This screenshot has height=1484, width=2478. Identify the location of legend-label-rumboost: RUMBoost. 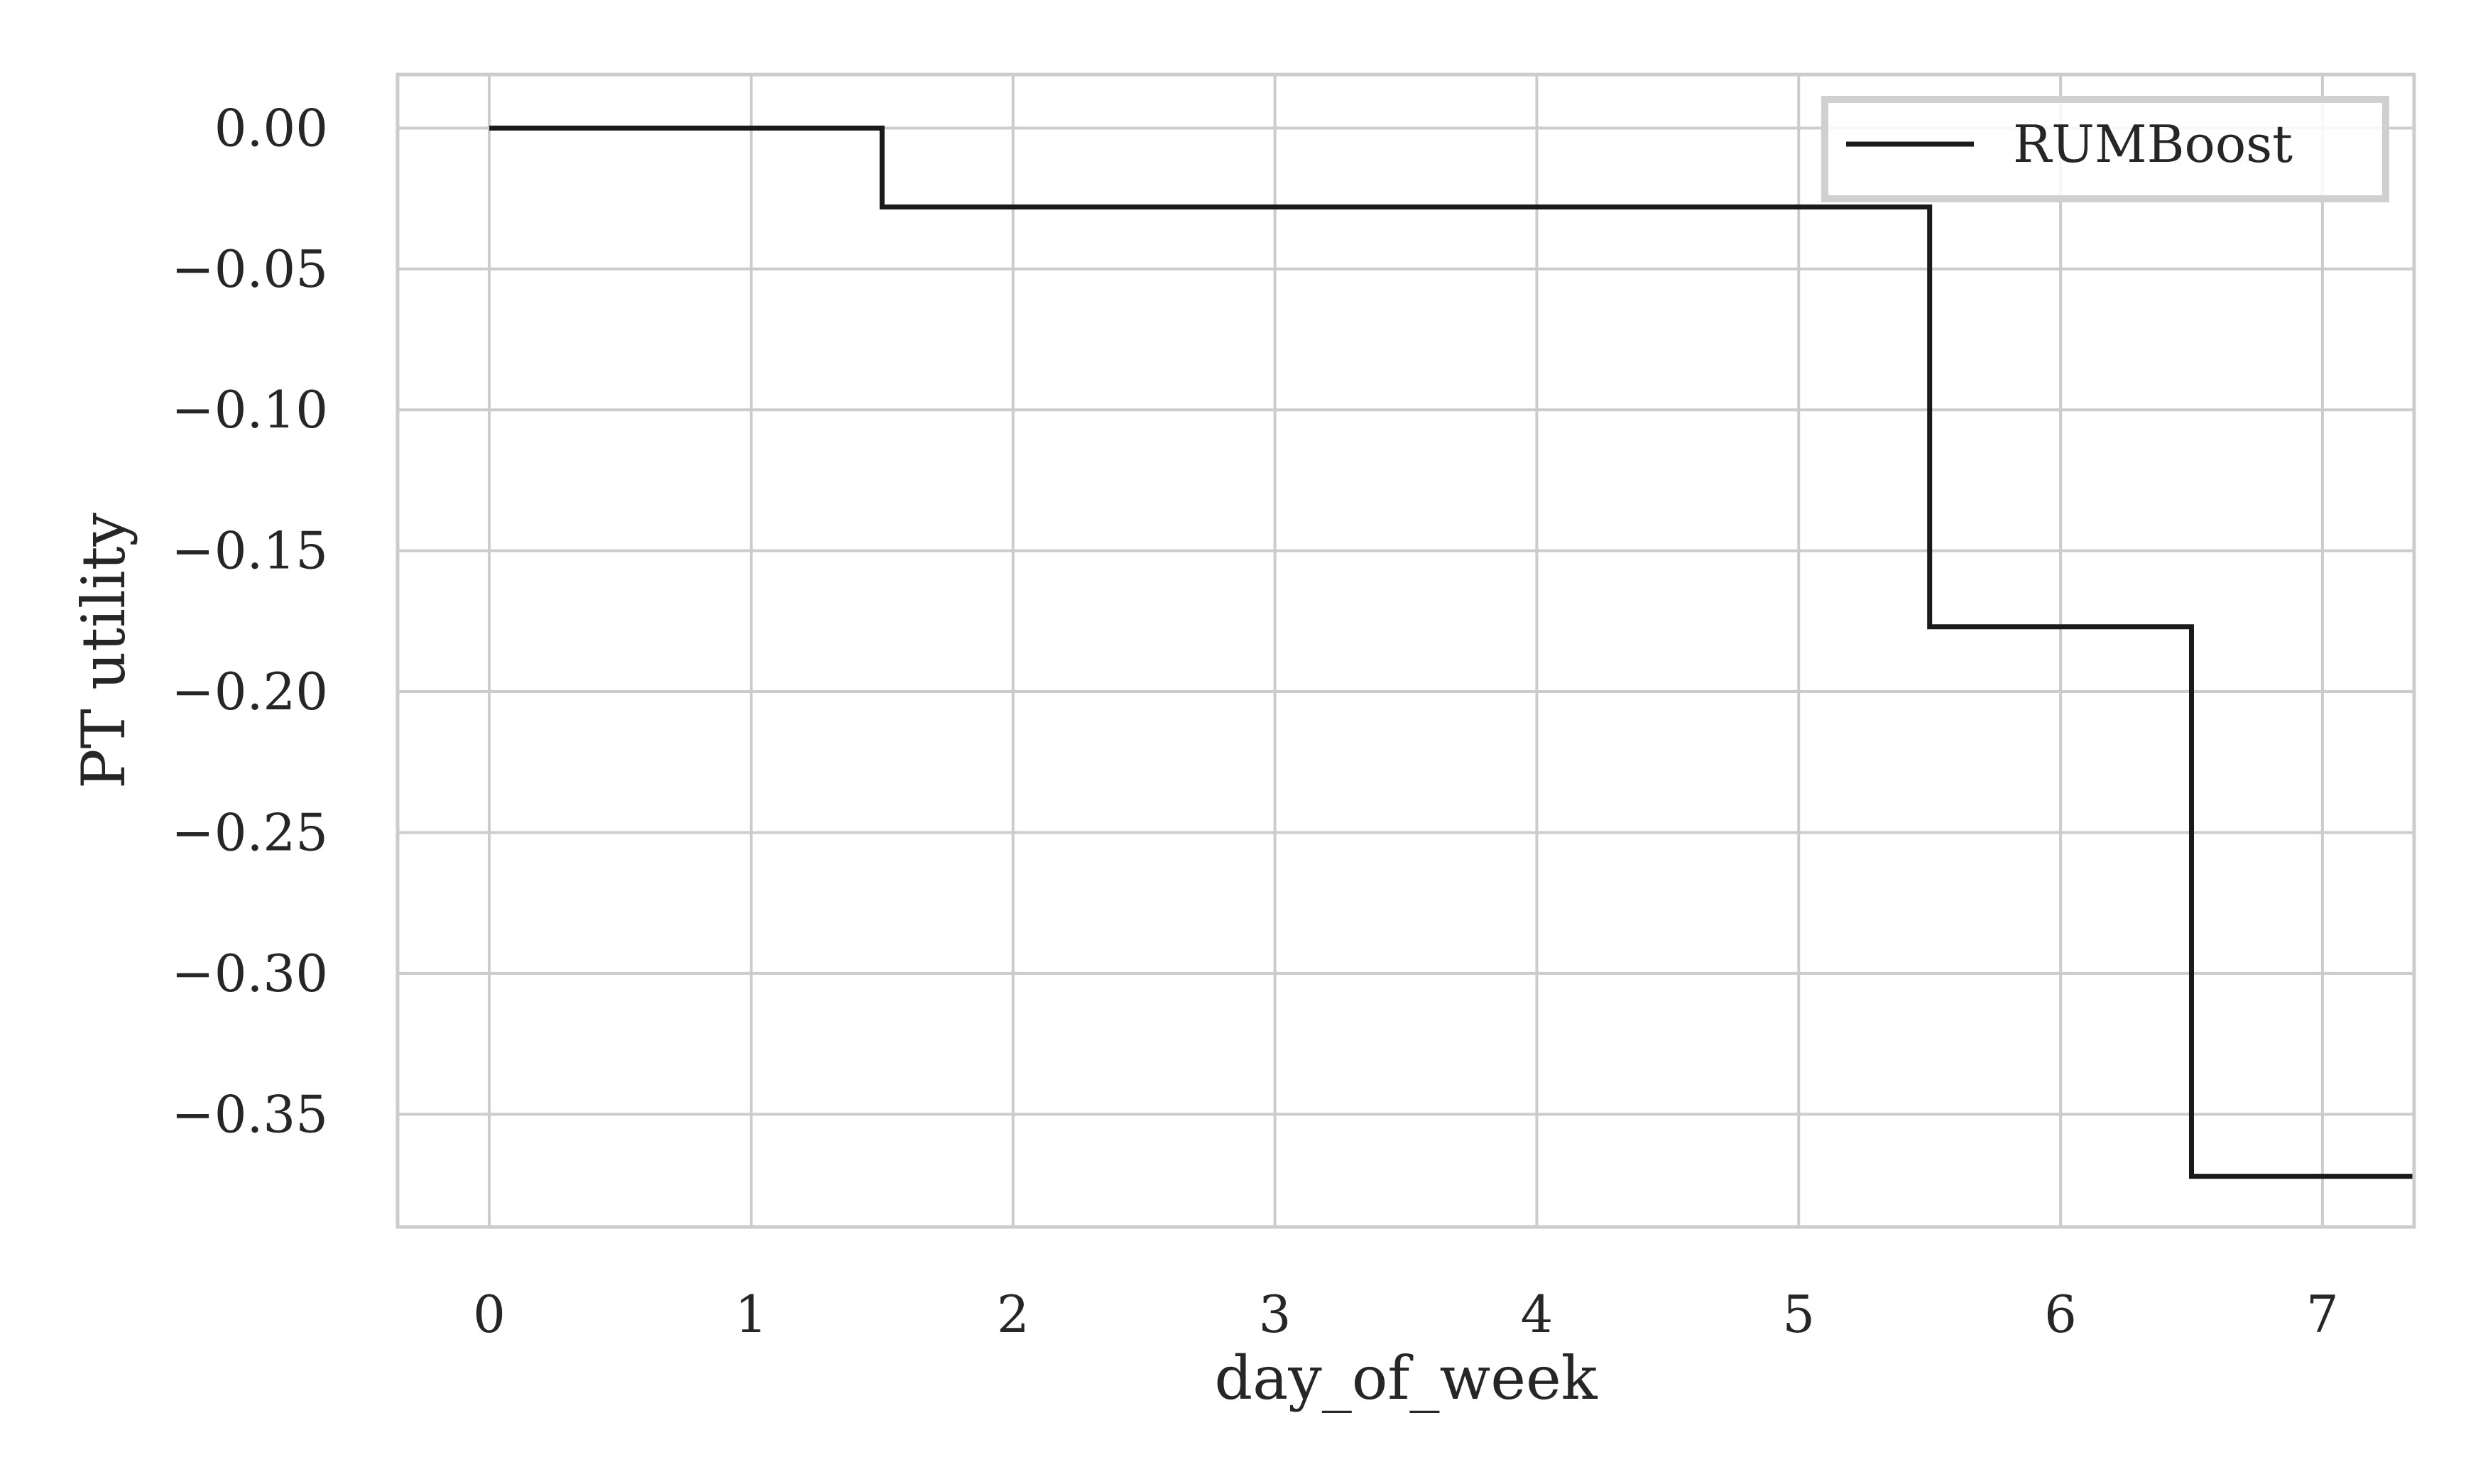
(2153, 144).